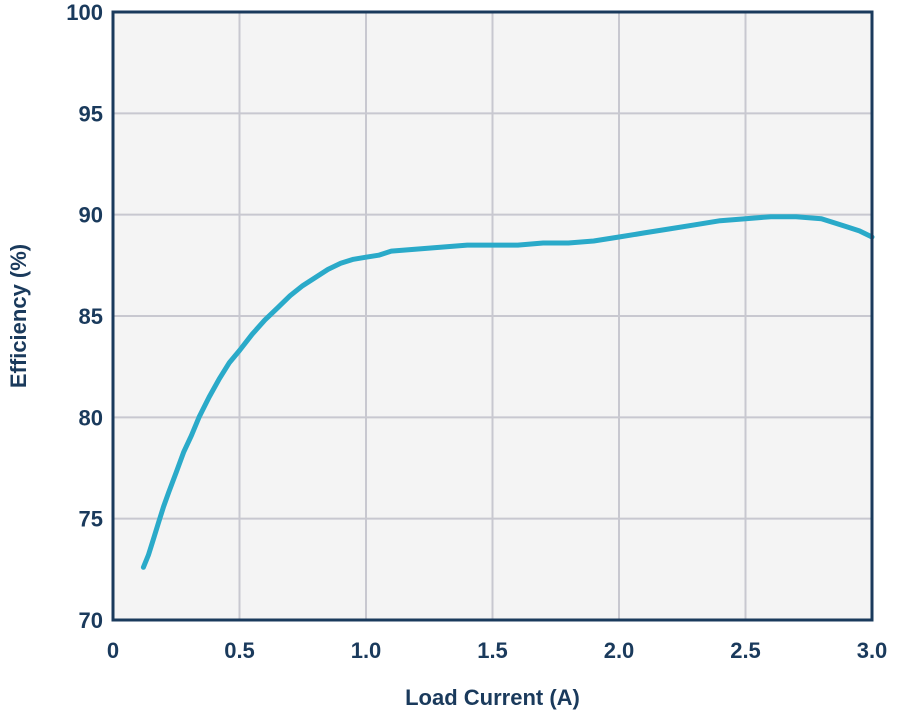  Describe the element at coordinates (91, 519) in the screenshot. I see `y-tick-label: 75` at that location.